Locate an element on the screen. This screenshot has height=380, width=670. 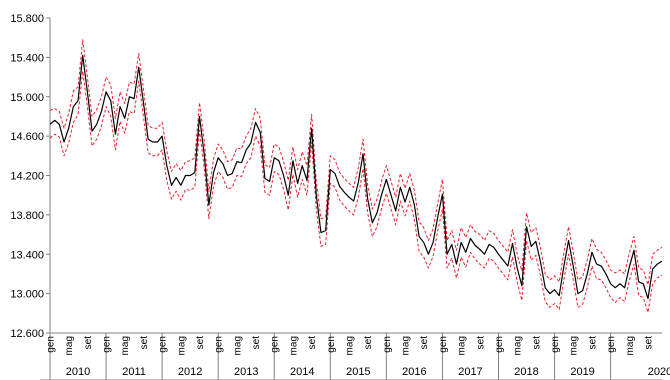
y-tick-label: 14.600 is located at coordinates (27, 137).